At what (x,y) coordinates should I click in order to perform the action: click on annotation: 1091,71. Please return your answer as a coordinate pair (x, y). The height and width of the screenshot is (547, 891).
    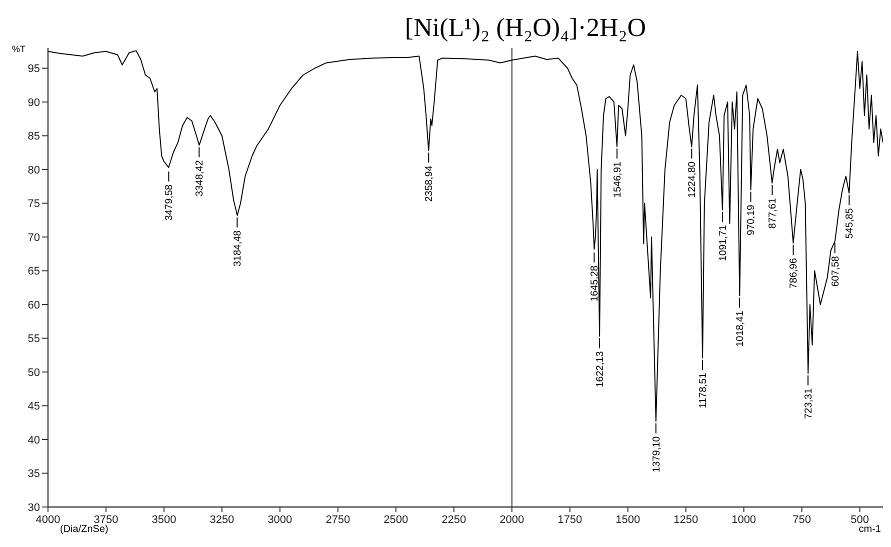
    Looking at the image, I should click on (724, 243).